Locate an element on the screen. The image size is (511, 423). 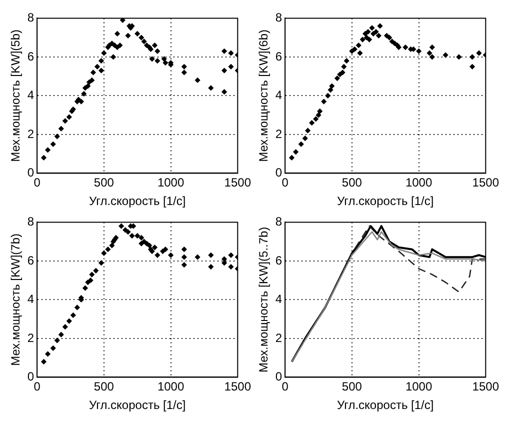
x-tick-label: 500 is located at coordinates (352, 183).